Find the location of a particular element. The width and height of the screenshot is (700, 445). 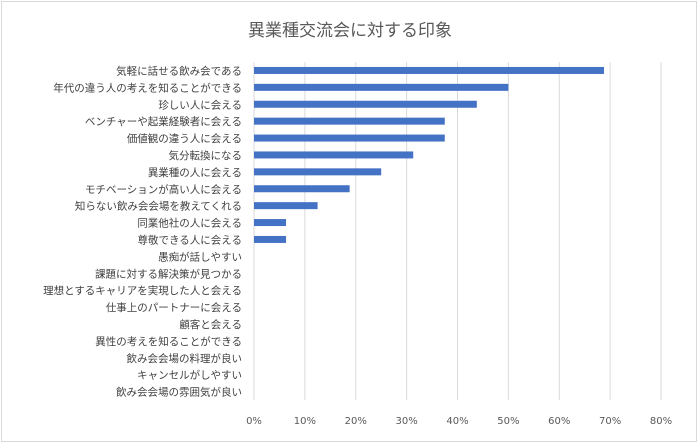

category-label: 年代の違う人の考えを知ることができる is located at coordinates (147, 87).